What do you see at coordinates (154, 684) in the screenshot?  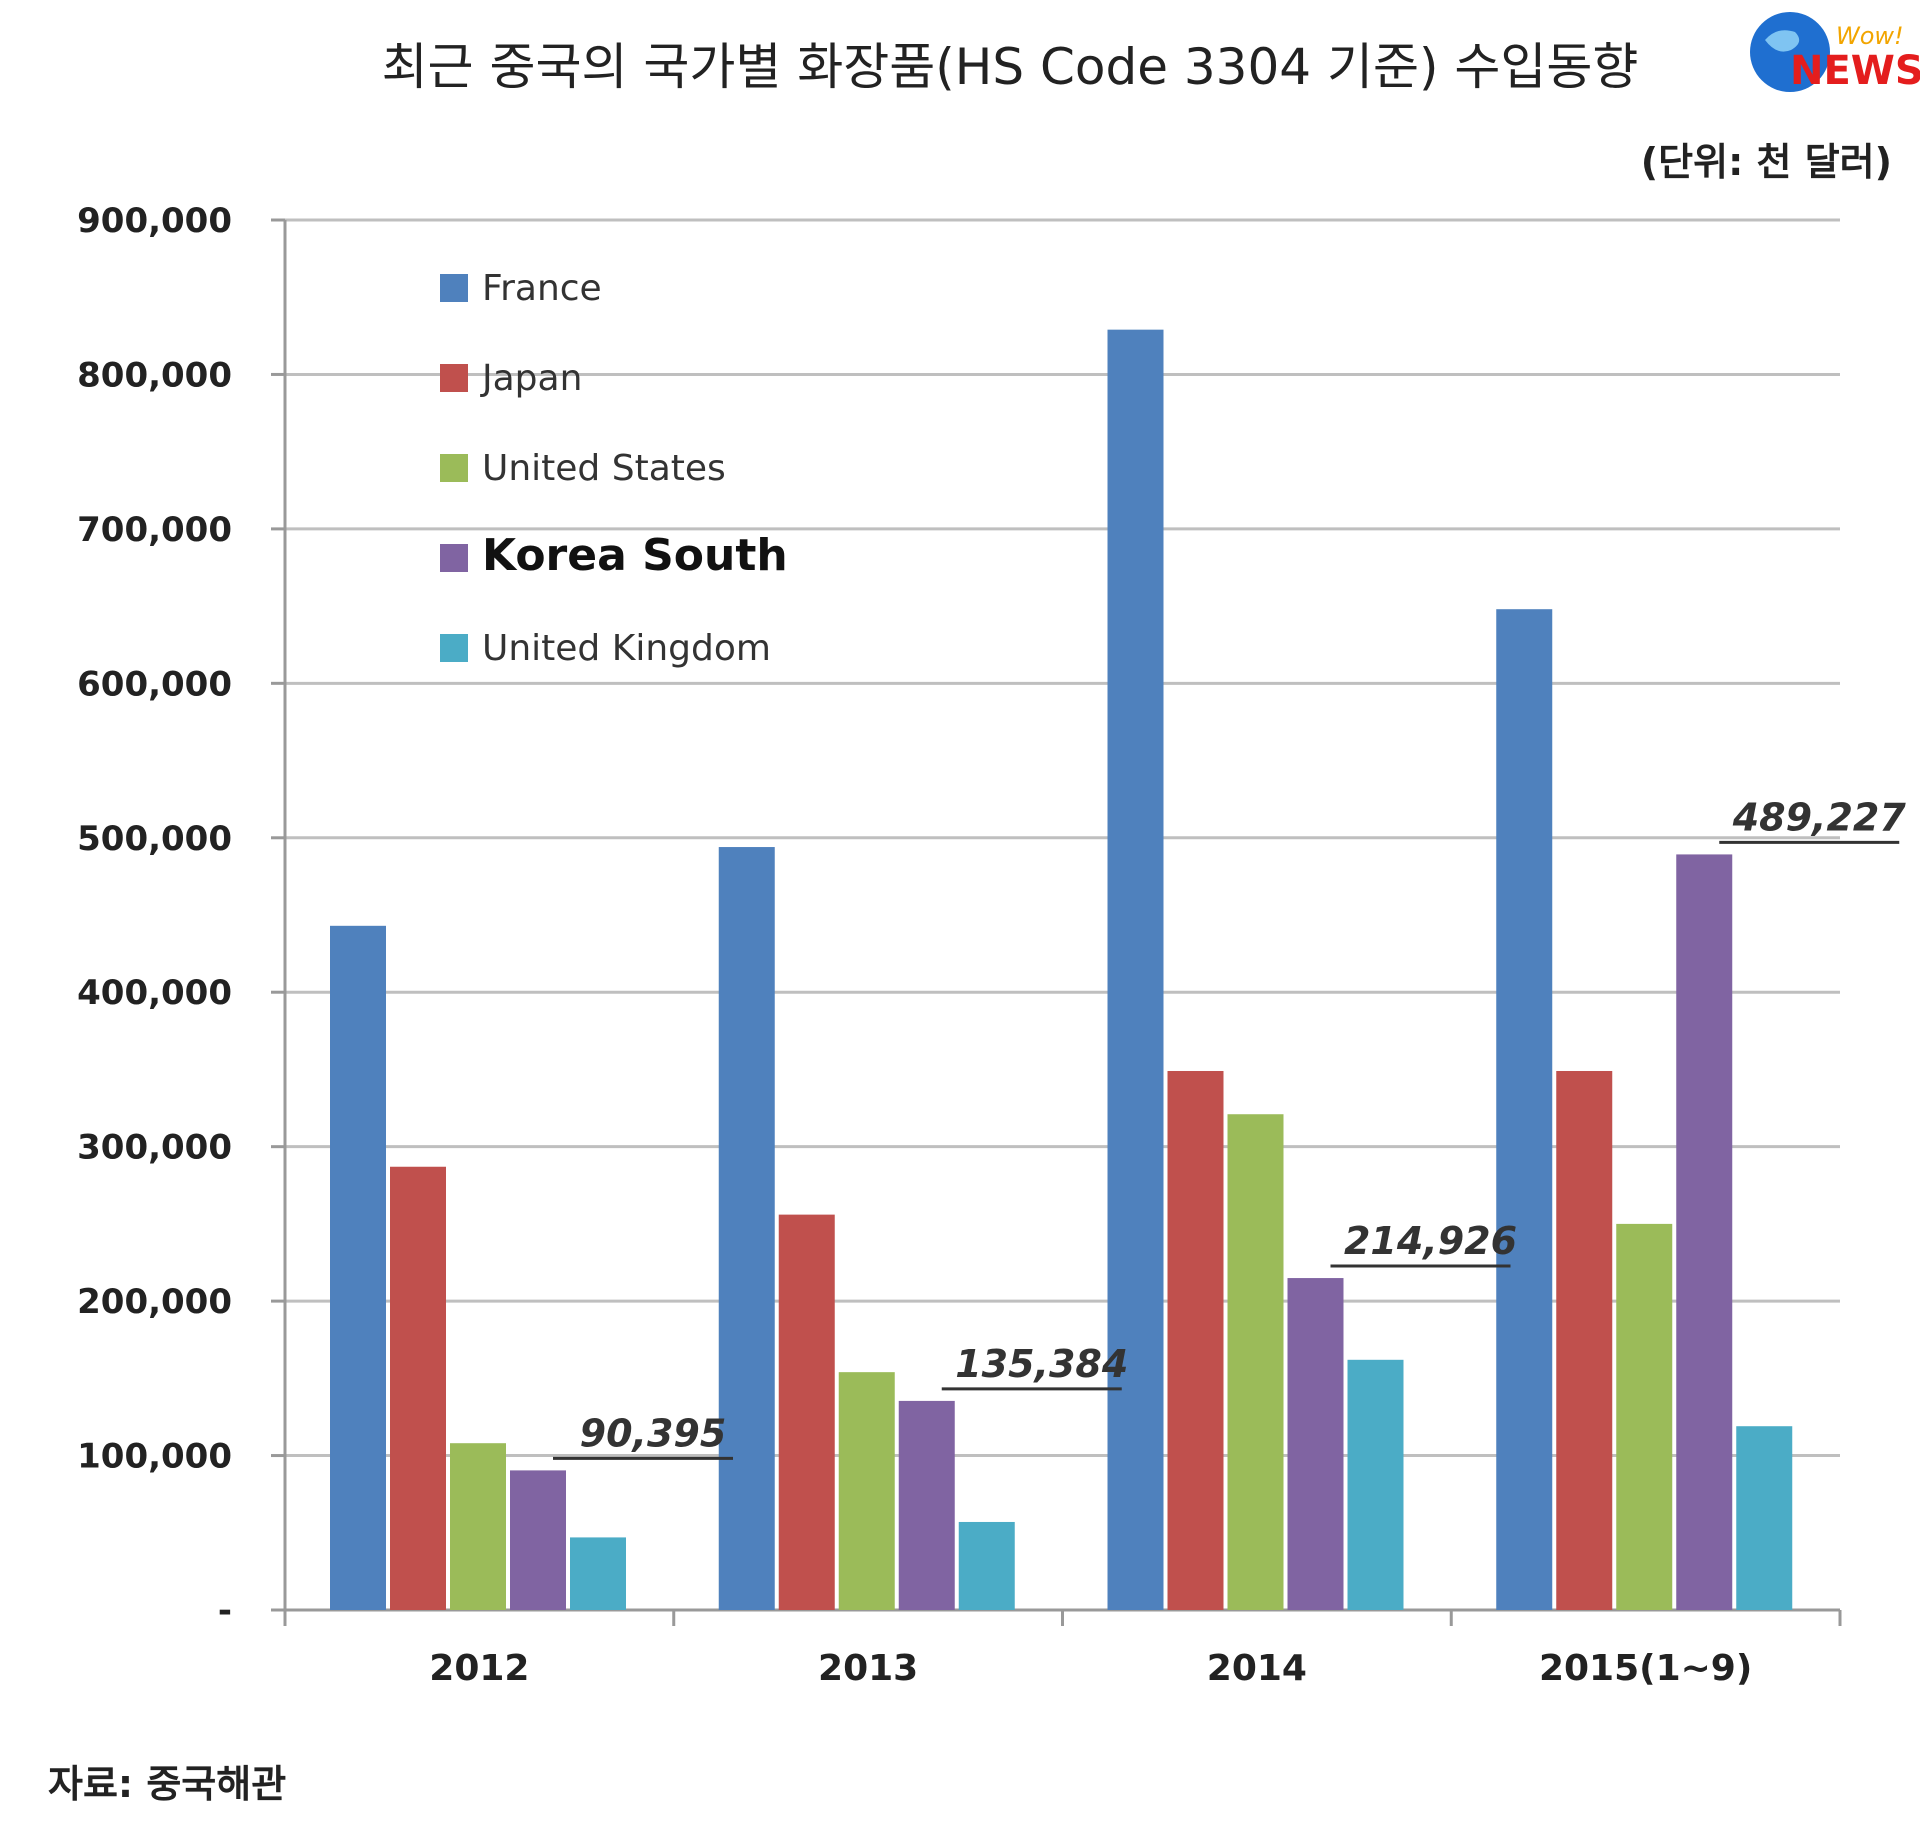 I see `y-tick-label: 600,000` at bounding box center [154, 684].